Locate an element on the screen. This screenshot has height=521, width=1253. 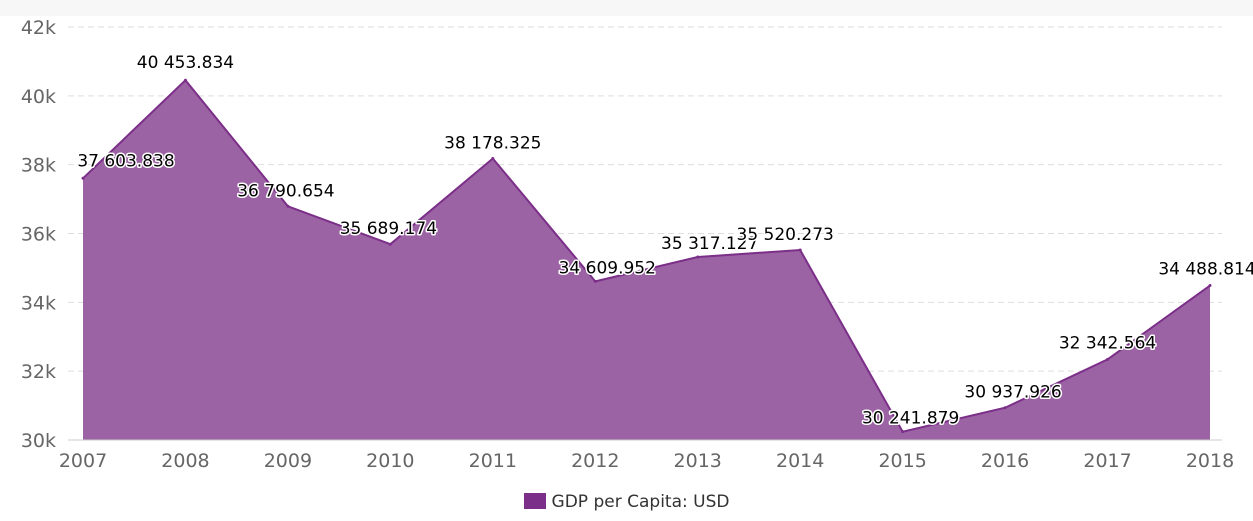
x-tick-label: 2014 is located at coordinates (800, 461).